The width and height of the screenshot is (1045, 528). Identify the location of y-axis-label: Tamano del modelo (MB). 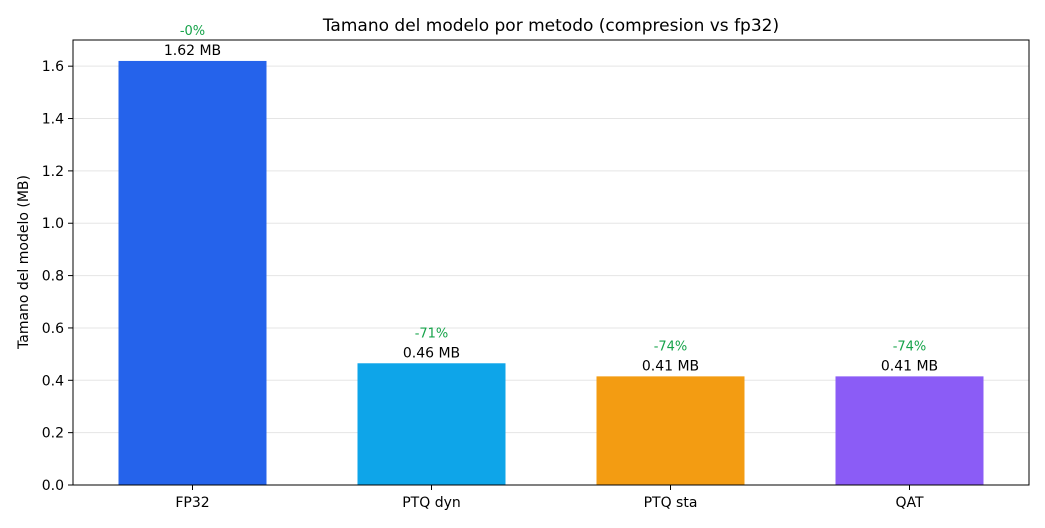
(24, 262).